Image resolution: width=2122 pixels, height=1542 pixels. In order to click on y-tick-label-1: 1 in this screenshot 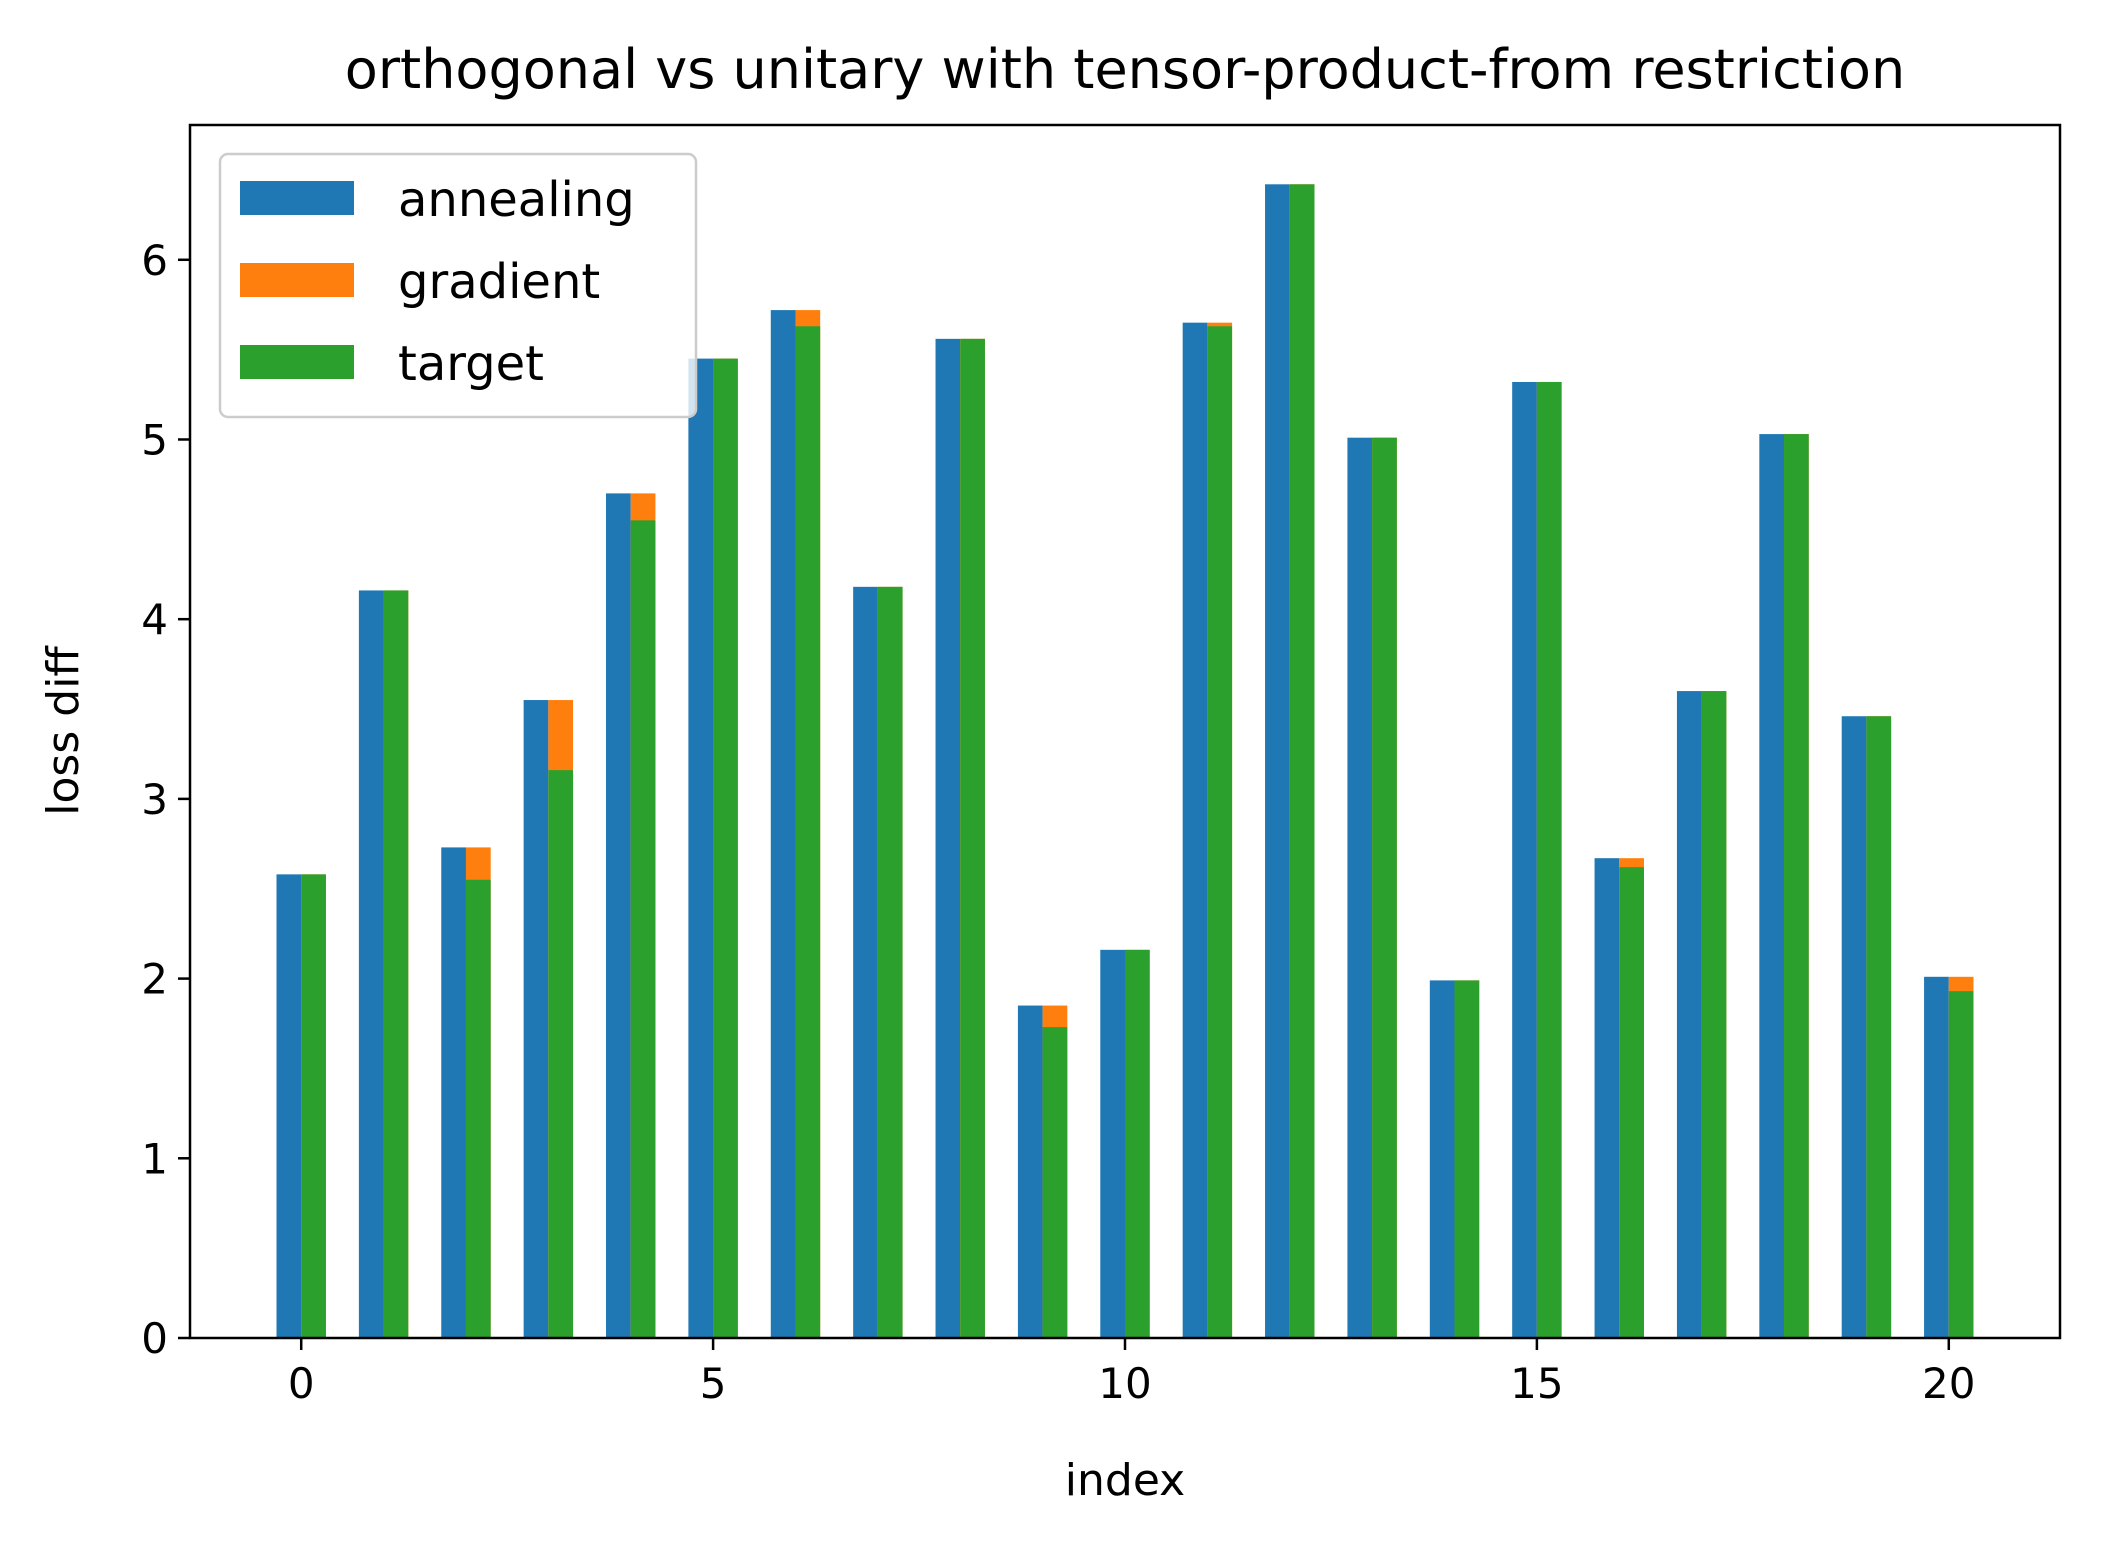, I will do `click(154, 1158)`.